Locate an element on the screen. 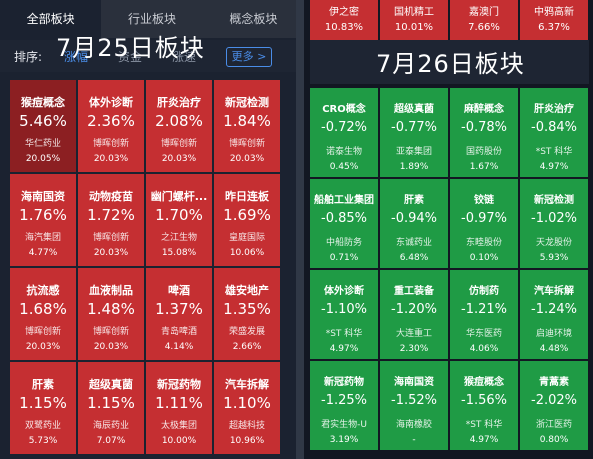 The image size is (593, 459). sector-tile: 动物疫苗 1.72% 博晖创新 20.03% is located at coordinates (111, 220).